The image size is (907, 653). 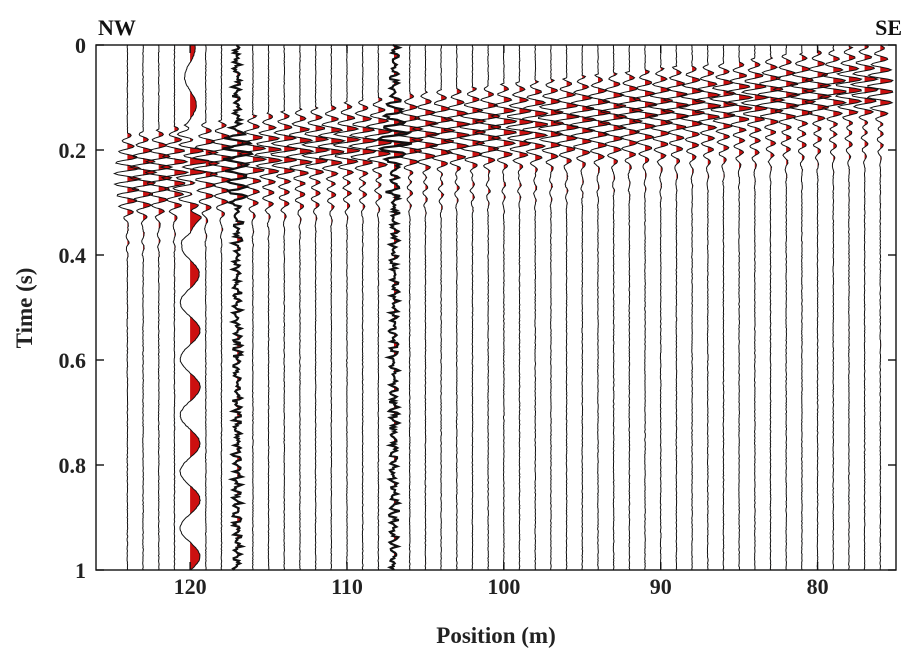 What do you see at coordinates (73, 150) in the screenshot?
I see `y-tick-label: 0.2` at bounding box center [73, 150].